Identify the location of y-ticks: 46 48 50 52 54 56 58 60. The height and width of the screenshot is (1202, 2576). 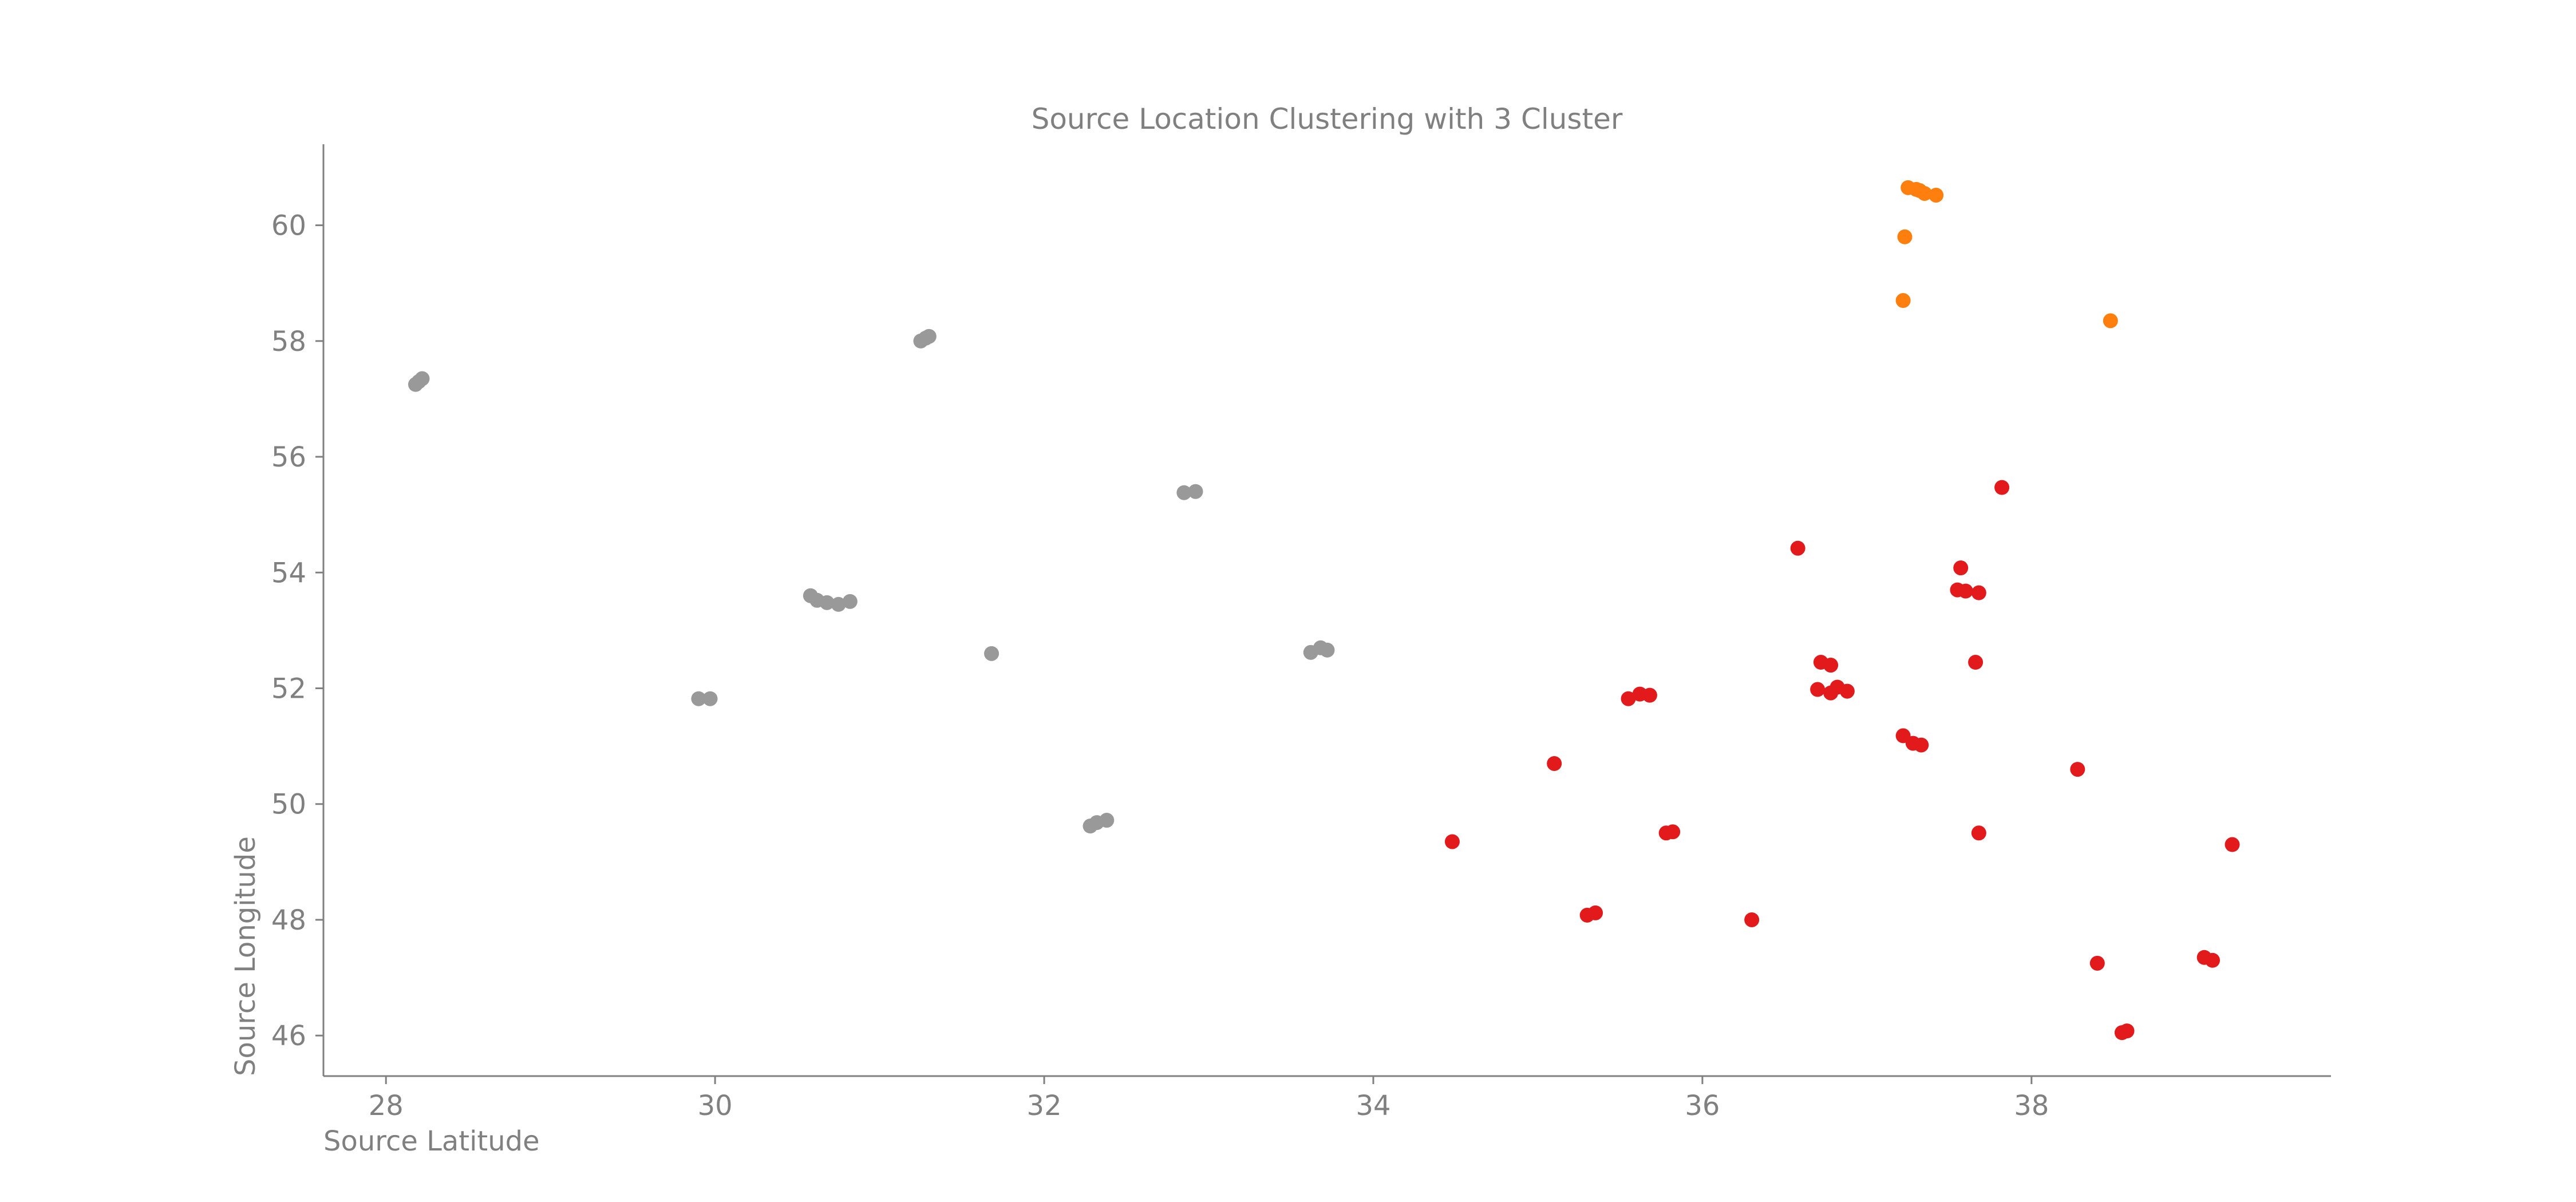
(297, 631).